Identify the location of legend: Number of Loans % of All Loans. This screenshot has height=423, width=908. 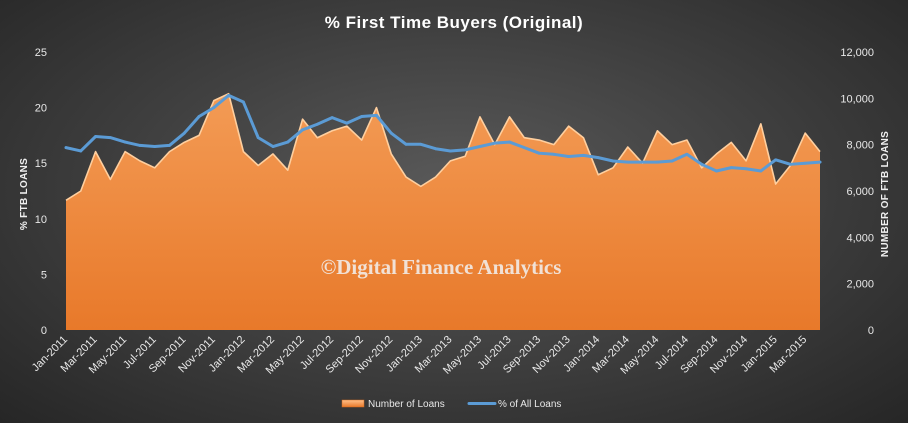
(451, 404).